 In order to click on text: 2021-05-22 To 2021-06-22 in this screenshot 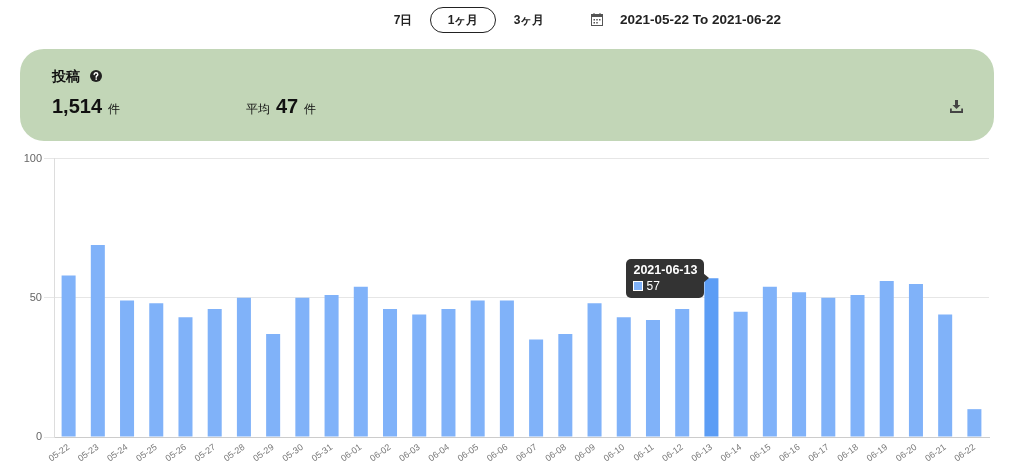, I will do `click(701, 19)`.